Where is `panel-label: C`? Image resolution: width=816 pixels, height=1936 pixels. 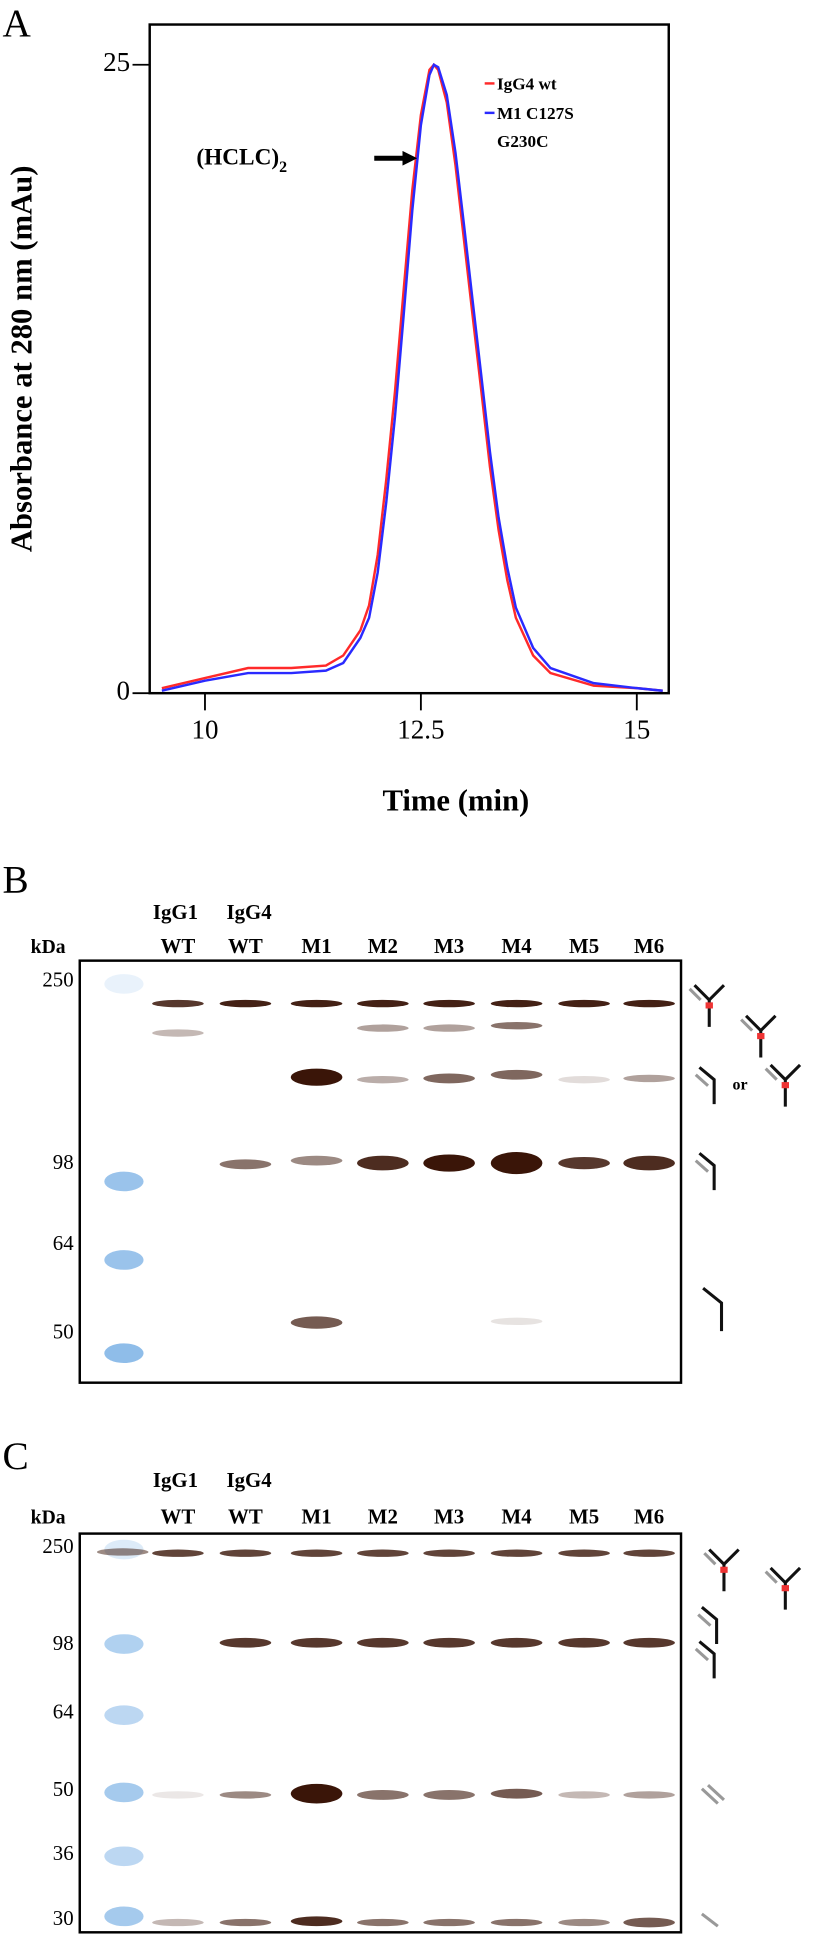 panel-label: C is located at coordinates (15, 1456).